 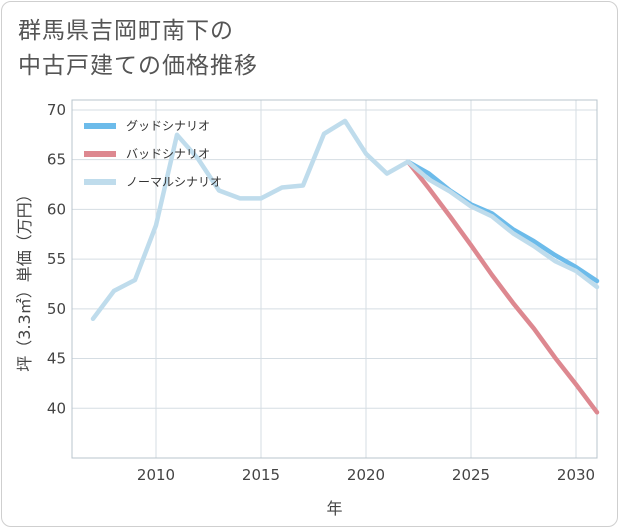 I want to click on x-tick-label: 2015, so click(x=261, y=475).